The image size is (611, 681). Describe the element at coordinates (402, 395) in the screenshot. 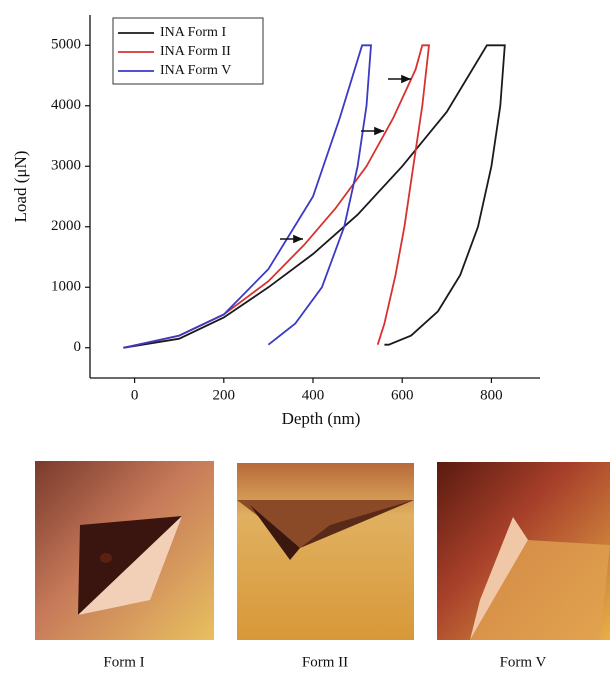

I see `x-tick-label: 600` at that location.